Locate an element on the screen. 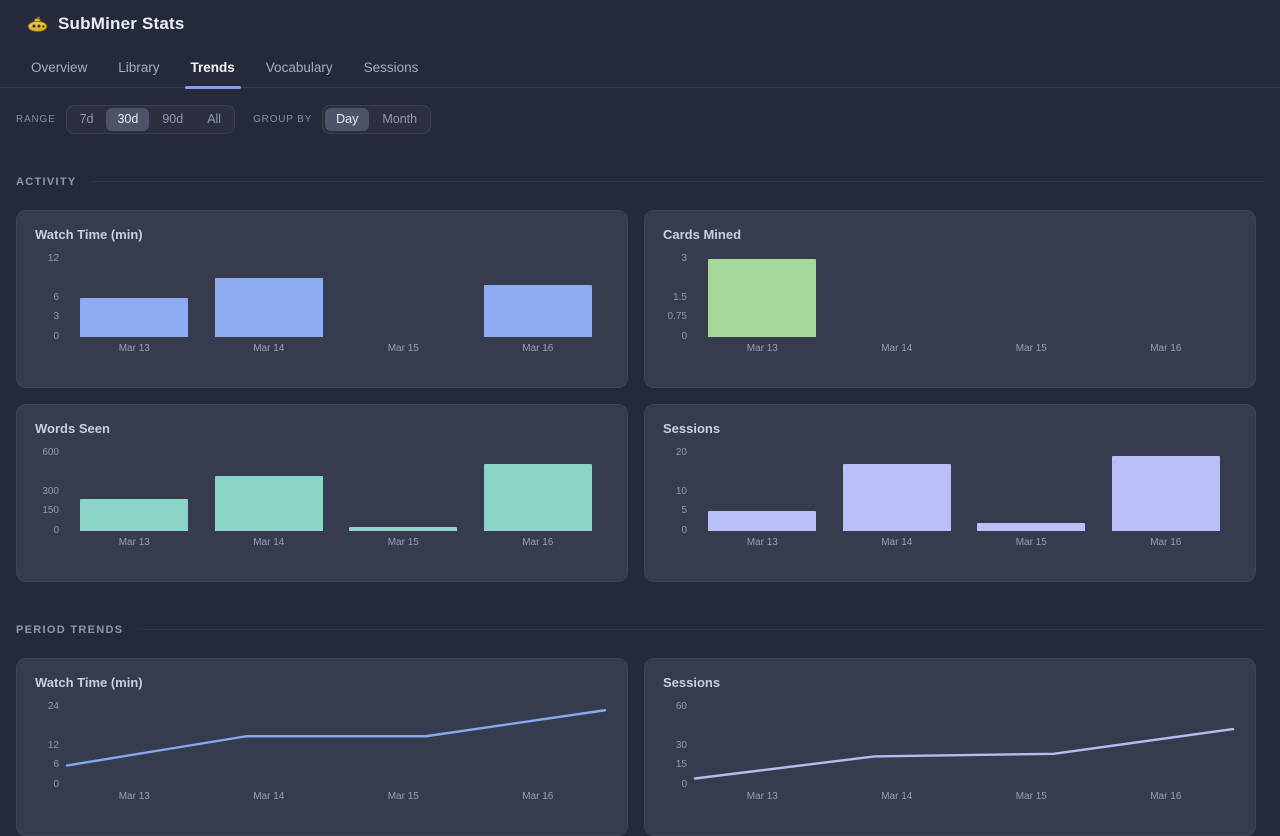 The image size is (1280, 836). chart-title: Words Seen is located at coordinates (72, 428).